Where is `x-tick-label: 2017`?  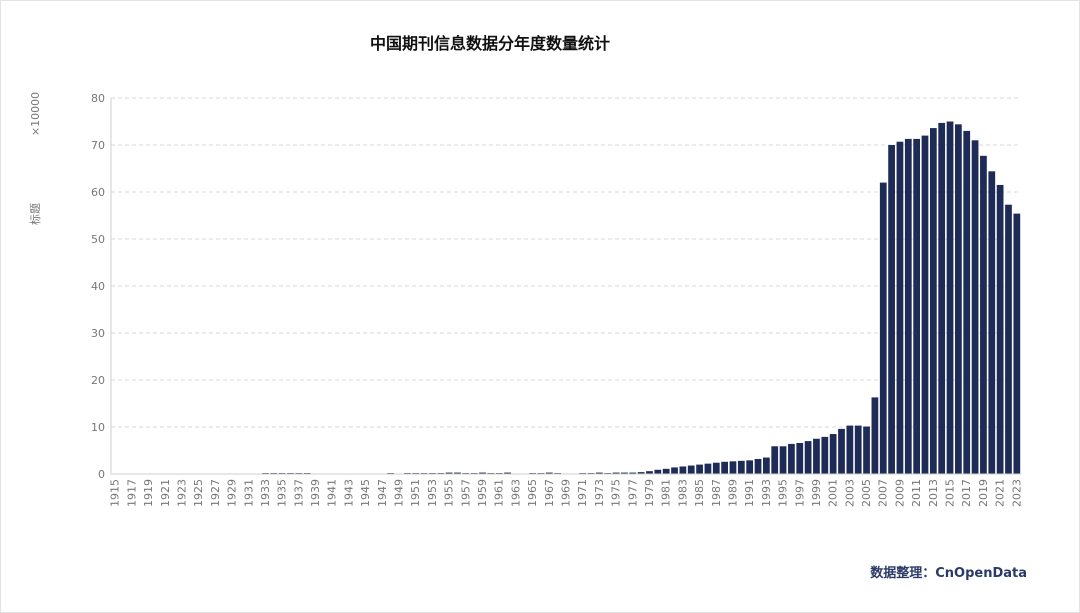 x-tick-label: 2017 is located at coordinates (966, 493).